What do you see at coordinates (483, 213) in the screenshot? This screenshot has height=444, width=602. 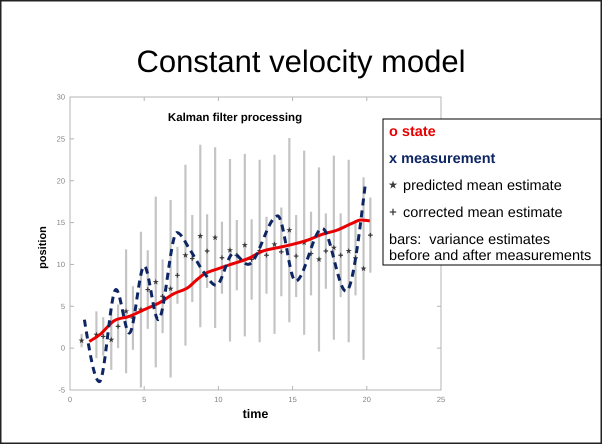 I see `legend-label: corrected mean estimate` at bounding box center [483, 213].